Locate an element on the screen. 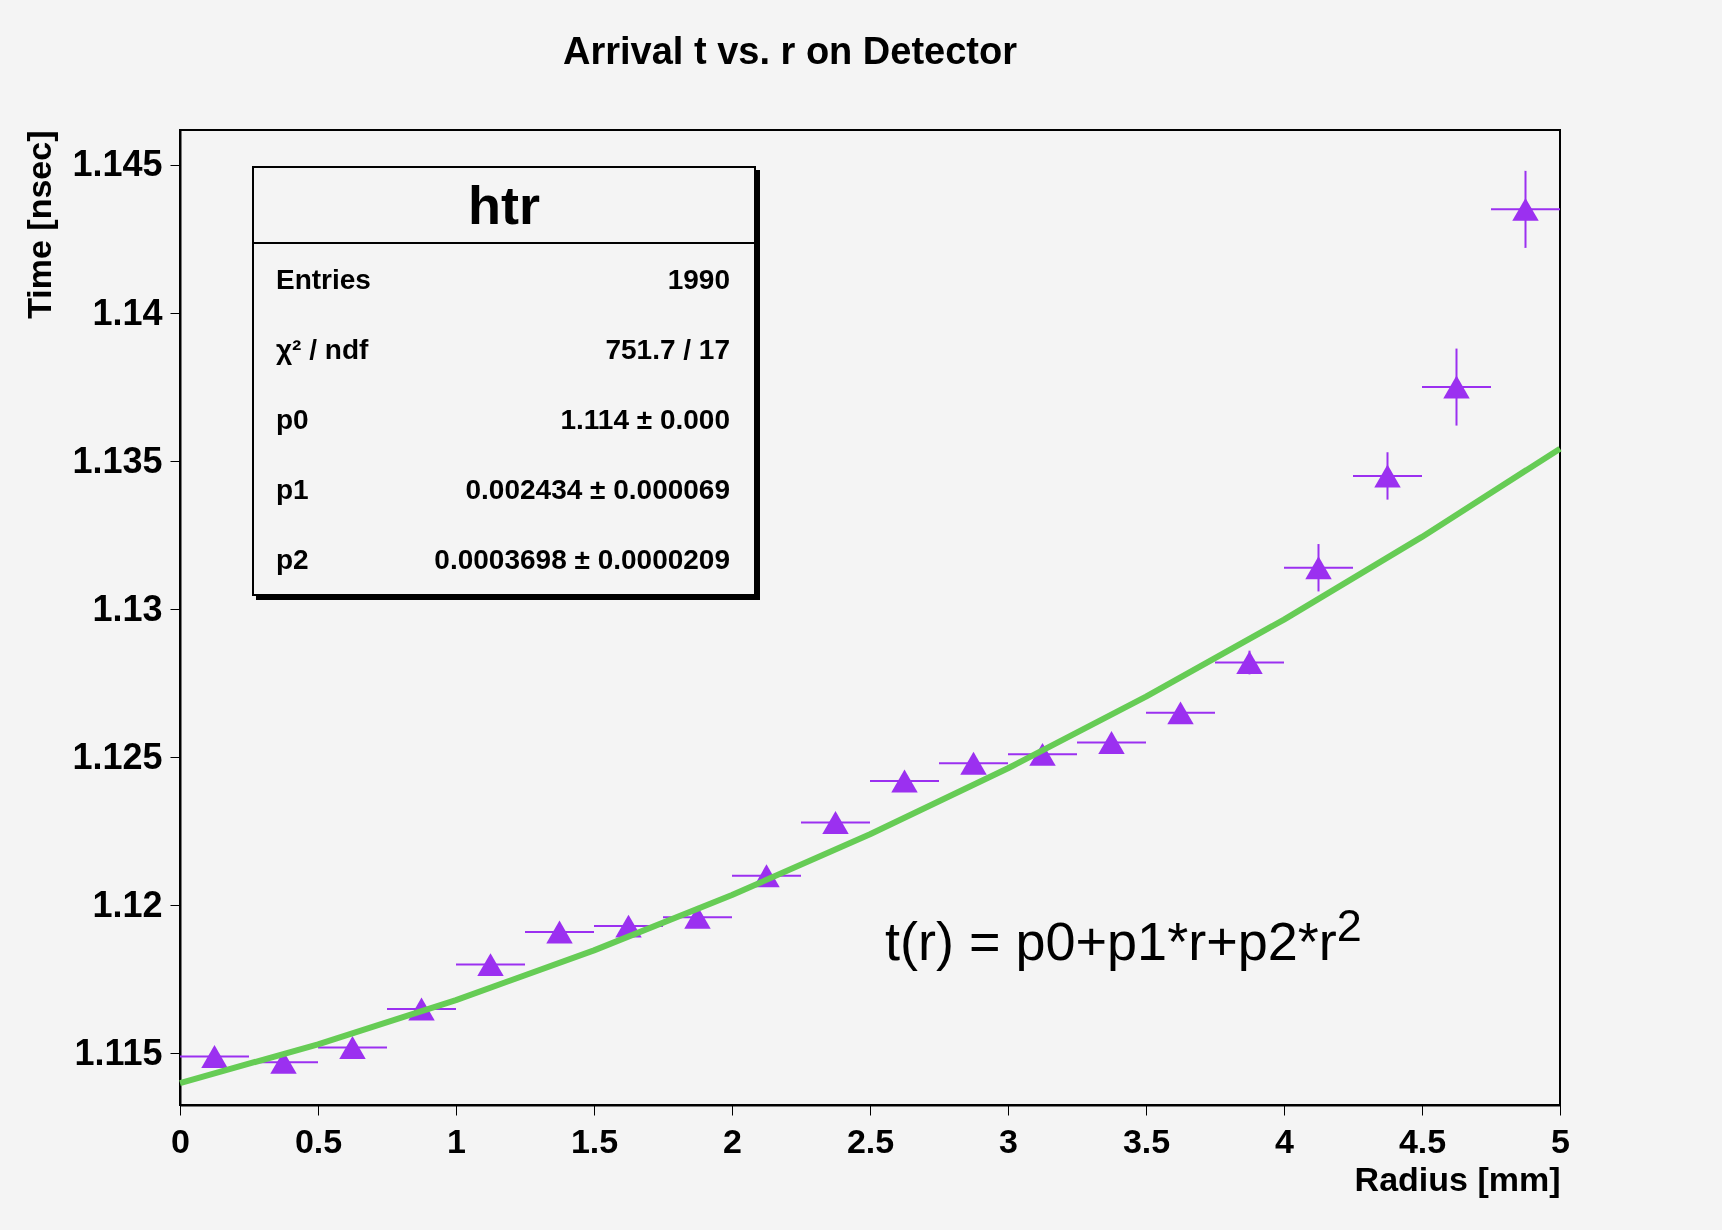  annotation: p1 is located at coordinates (292, 490).